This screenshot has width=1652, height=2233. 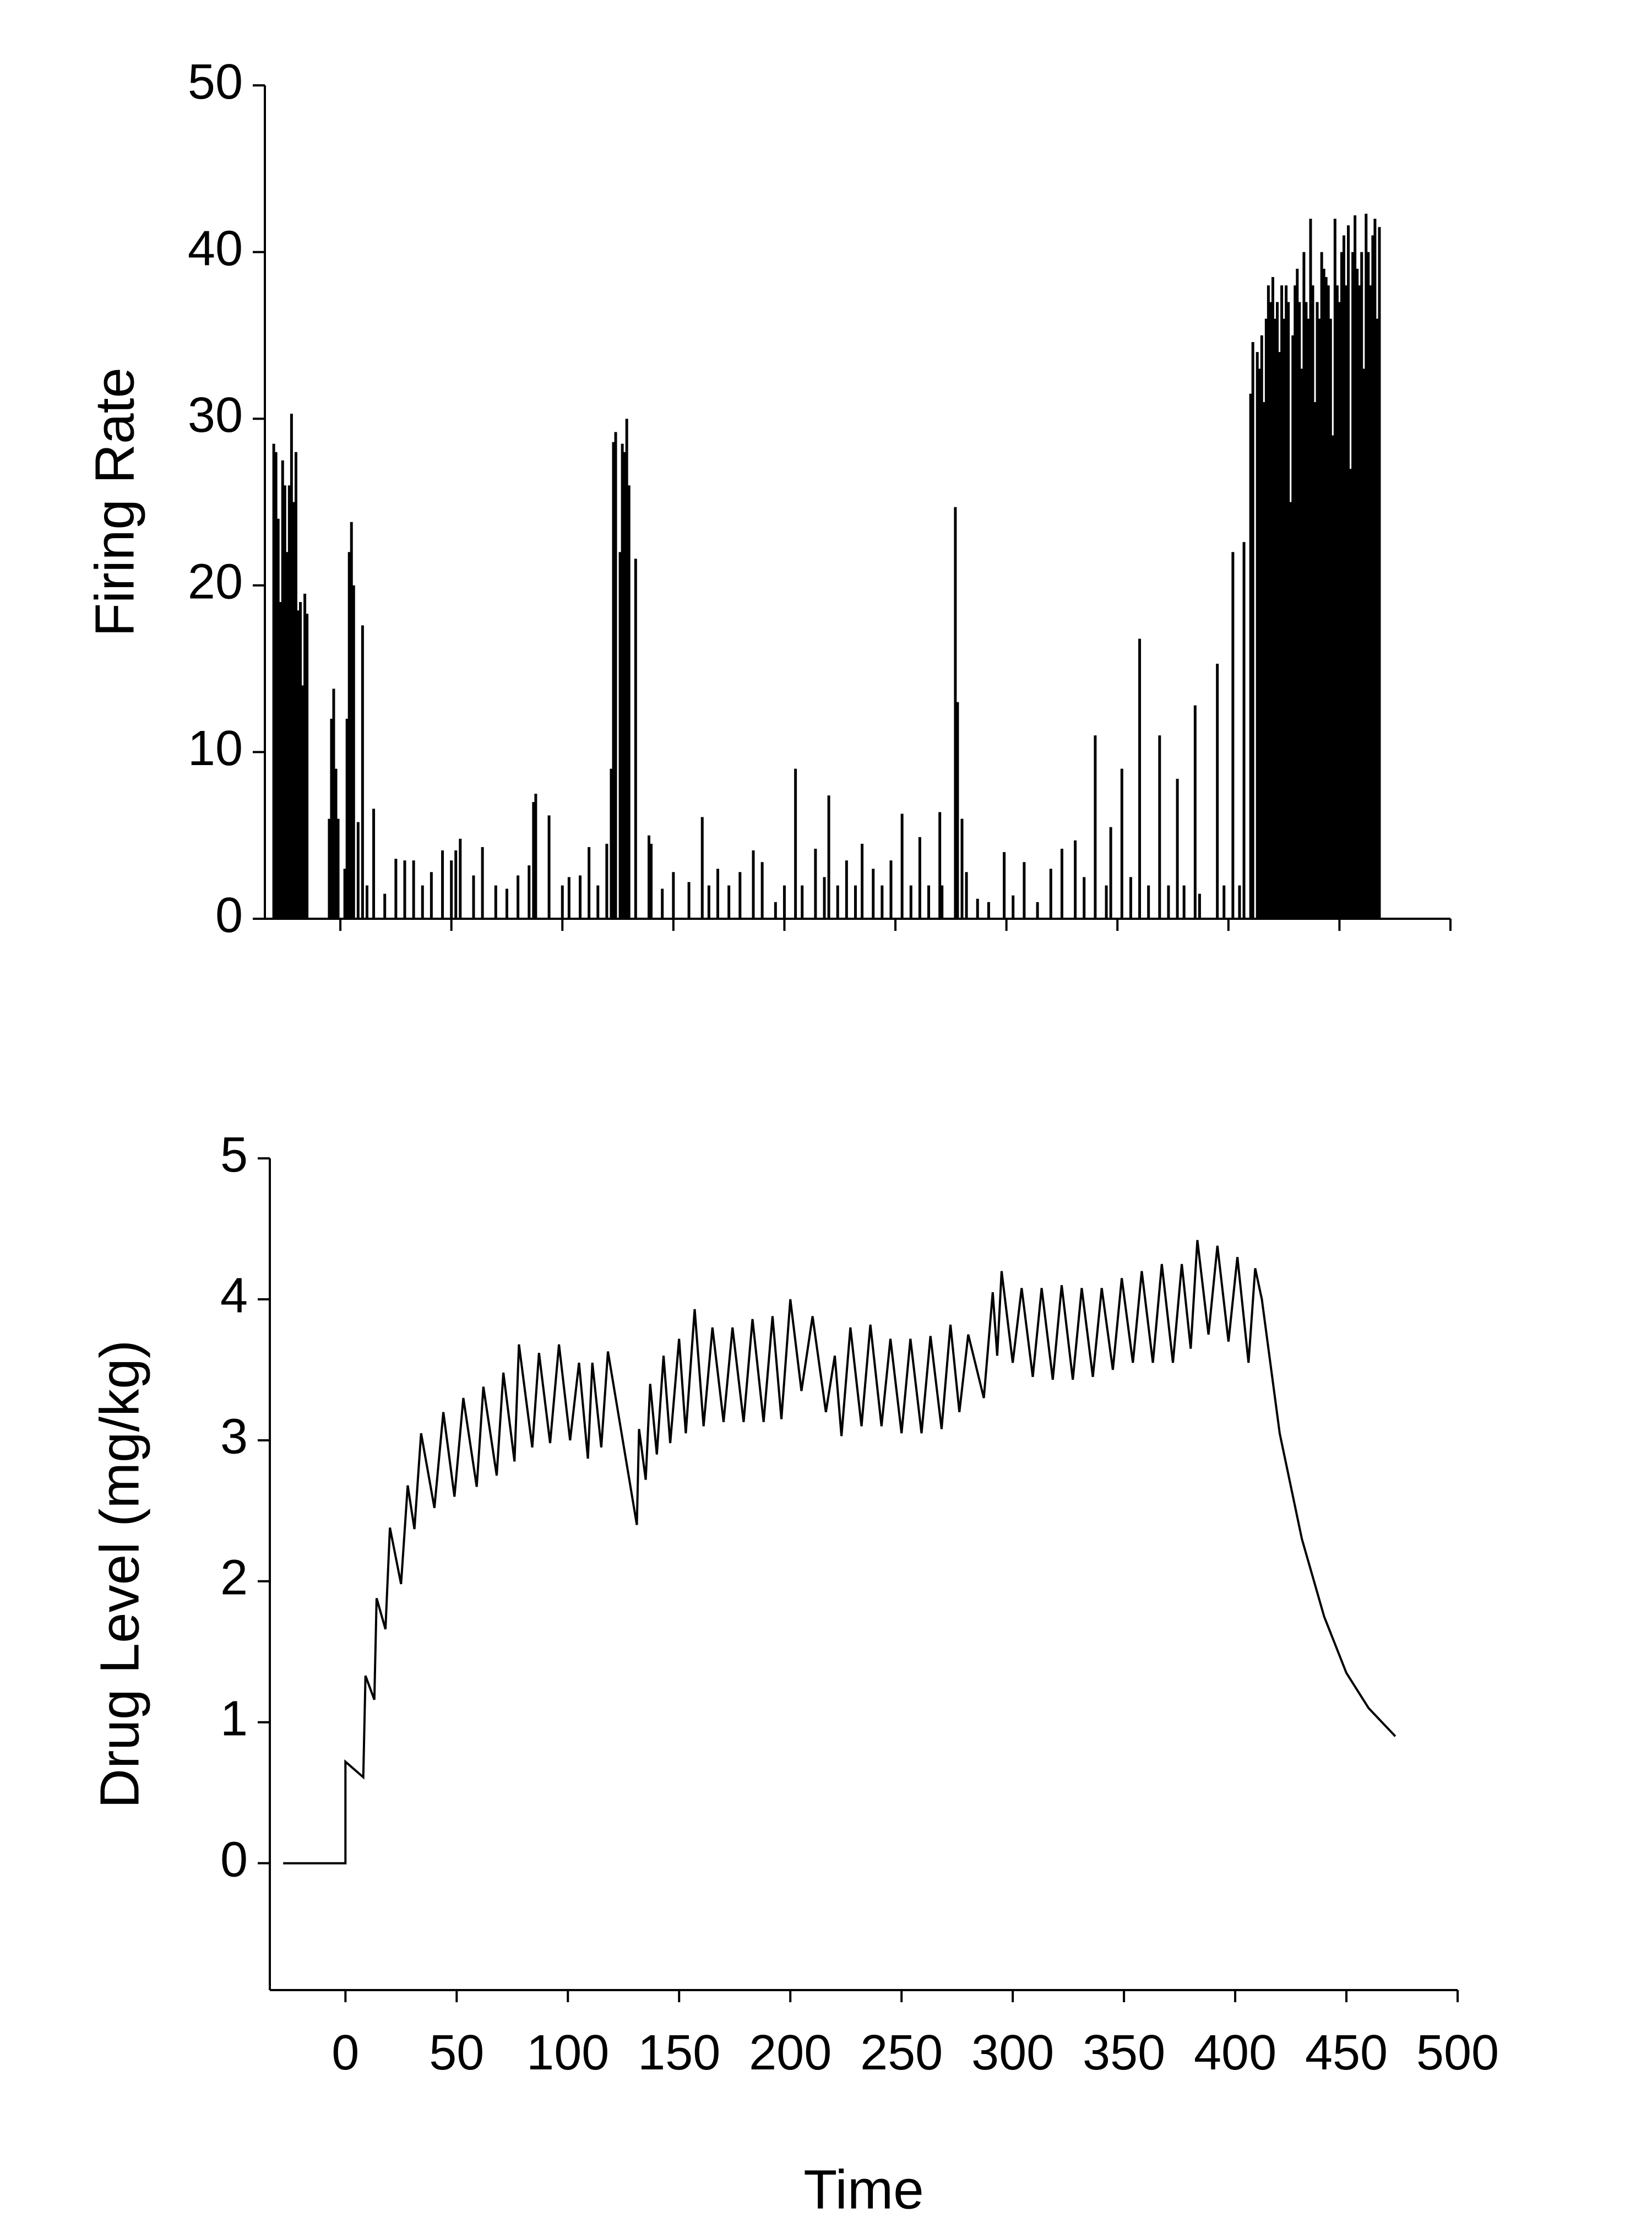 What do you see at coordinates (901, 2052) in the screenshot?
I see `x-tick-label: 250` at bounding box center [901, 2052].